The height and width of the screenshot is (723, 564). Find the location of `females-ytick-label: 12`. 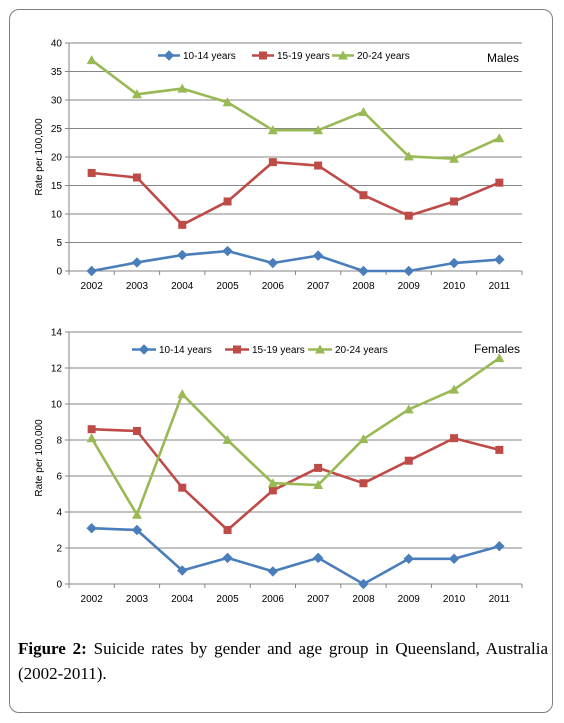

females-ytick-label: 12 is located at coordinates (57, 369).